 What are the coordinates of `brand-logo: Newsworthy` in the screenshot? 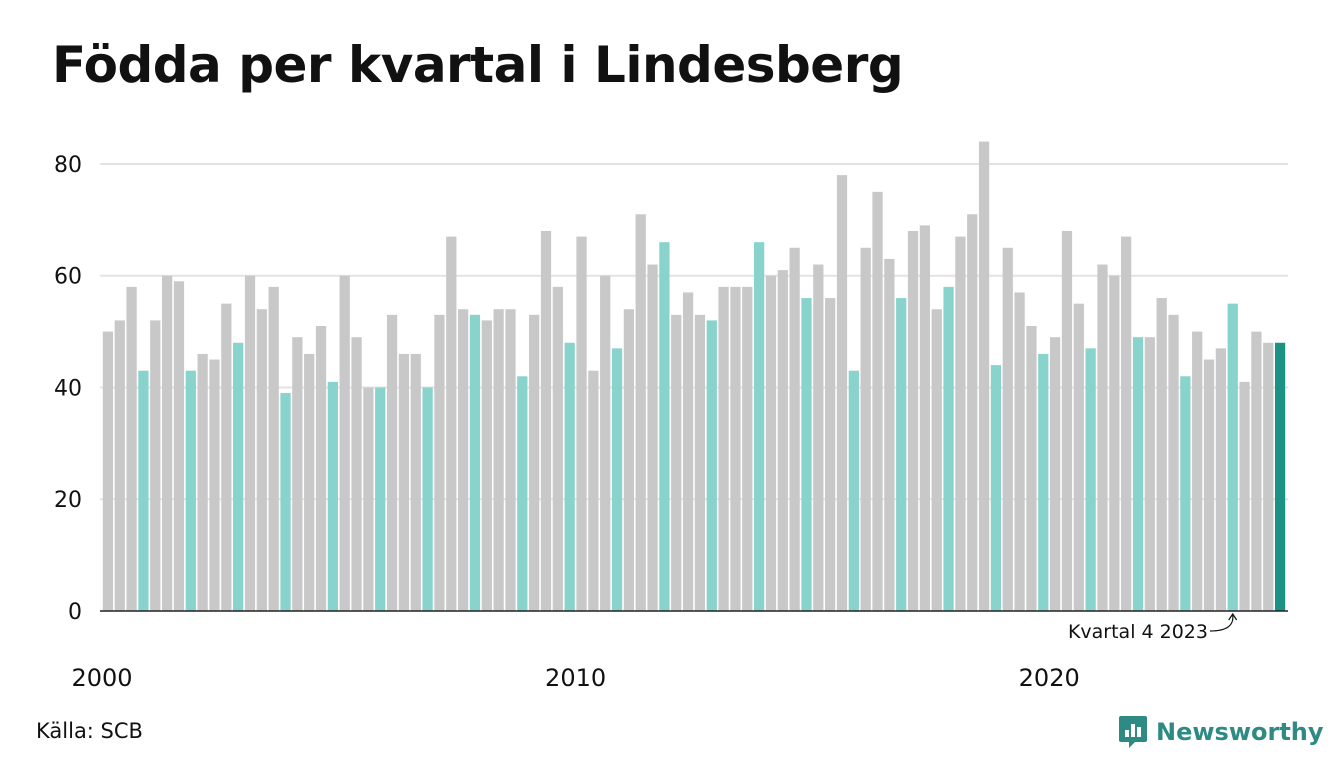 It's located at (1221, 732).